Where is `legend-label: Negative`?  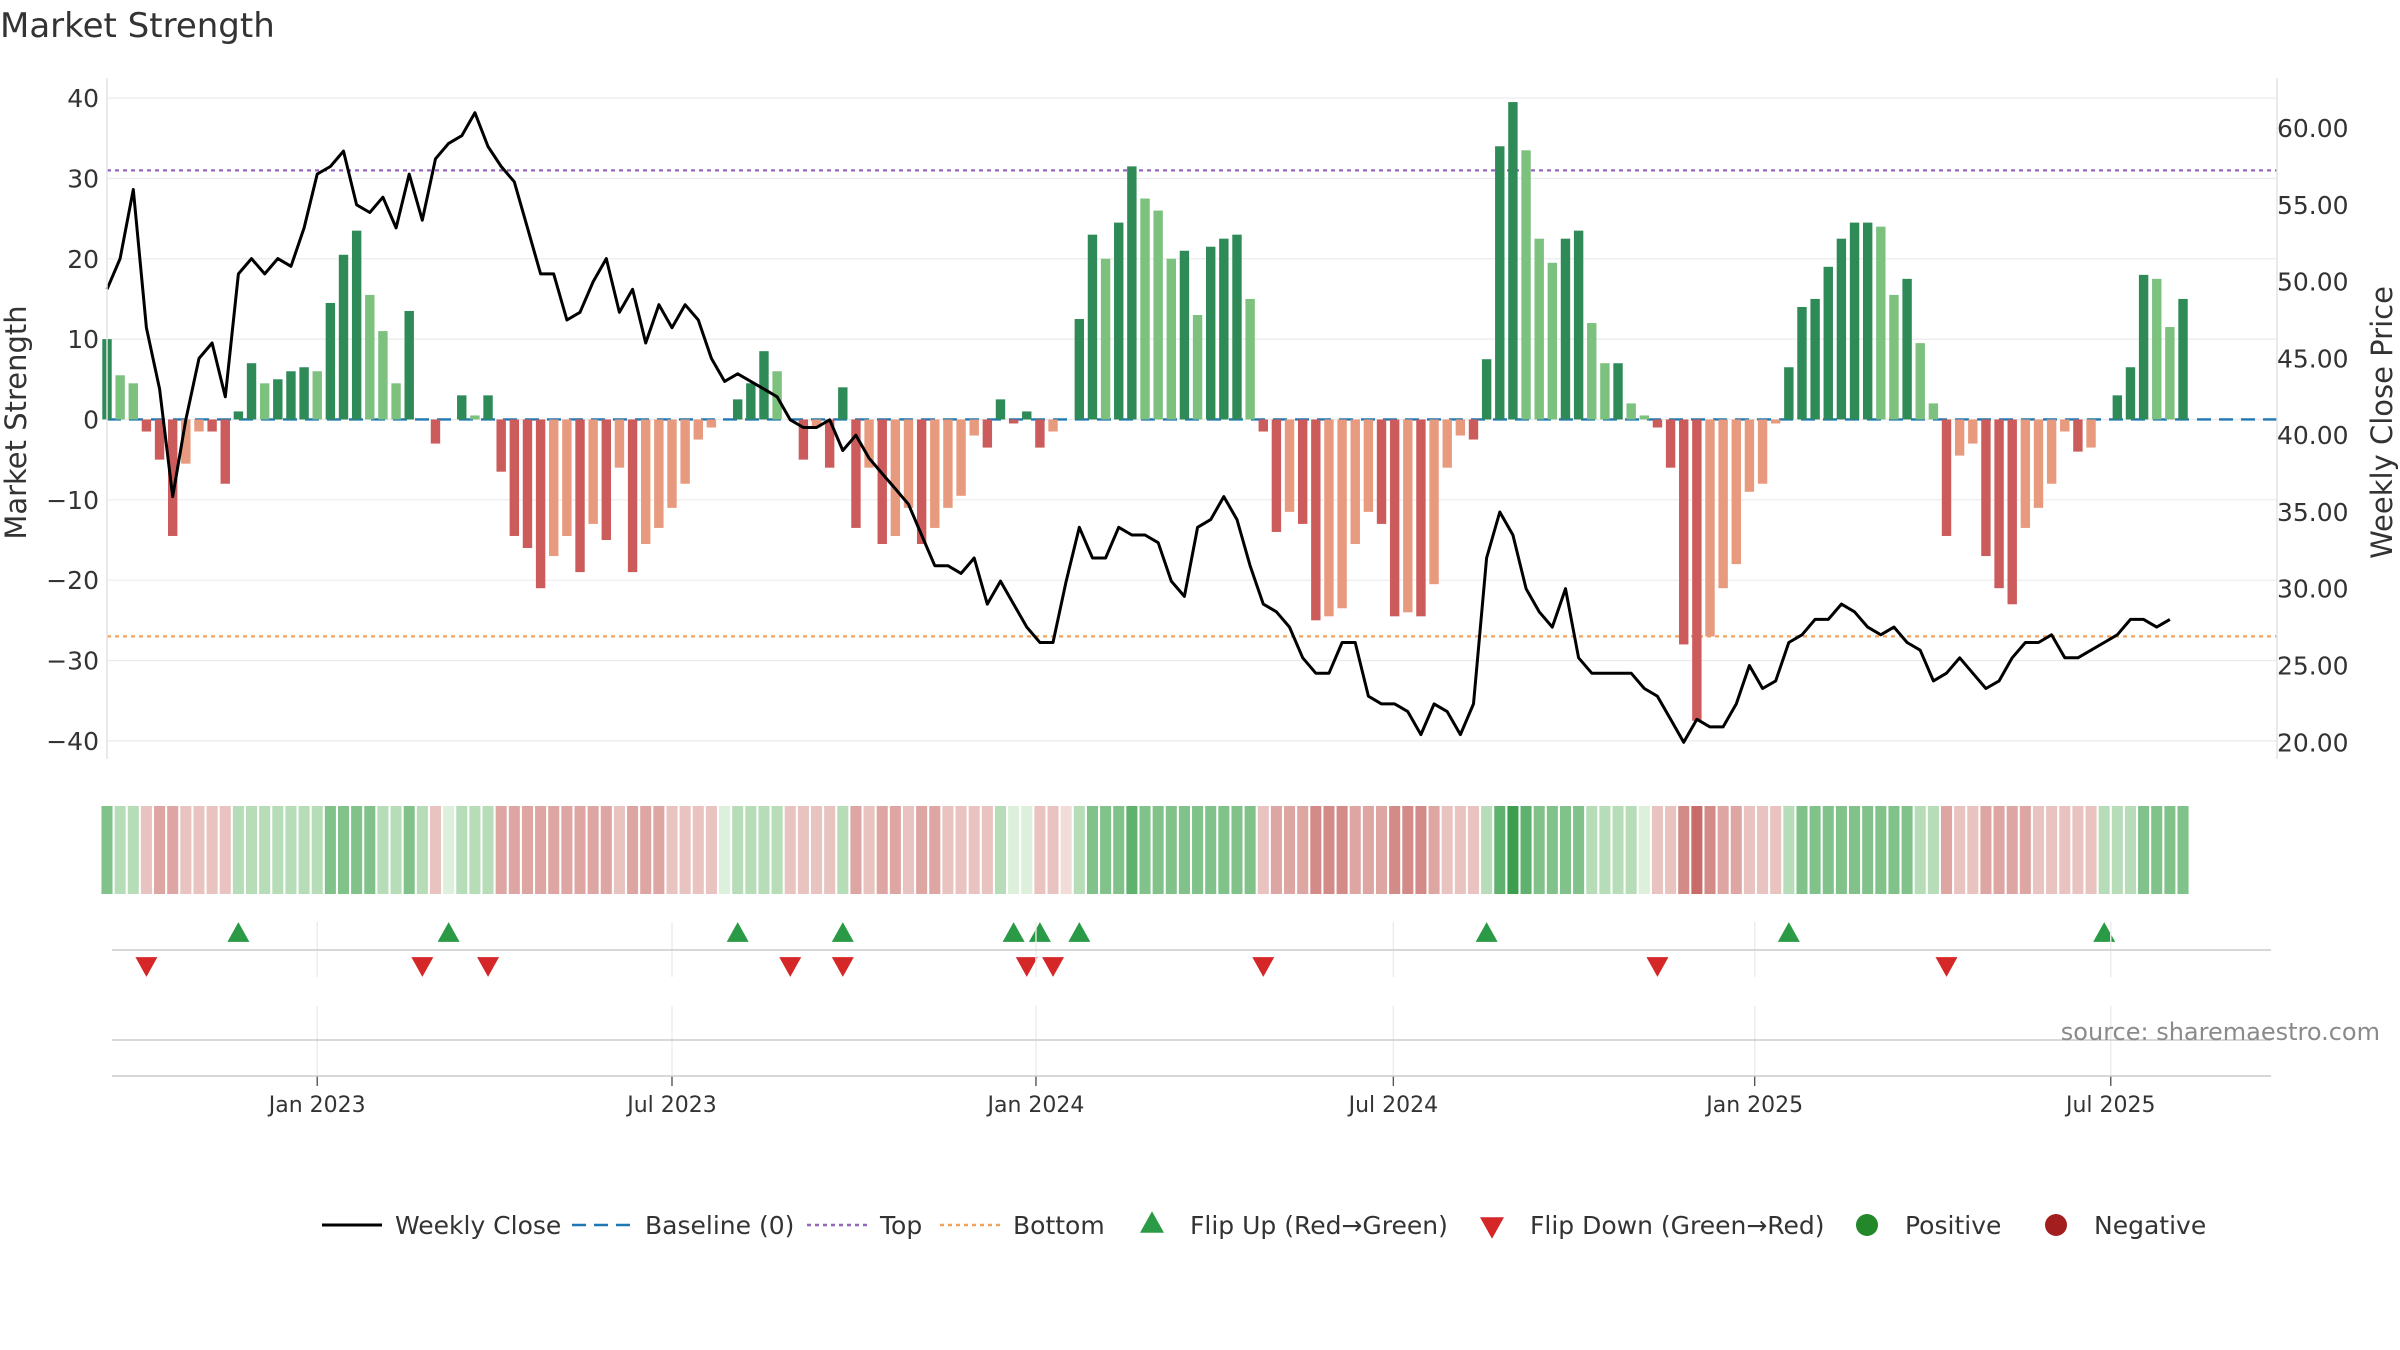 legend-label: Negative is located at coordinates (2150, 1225).